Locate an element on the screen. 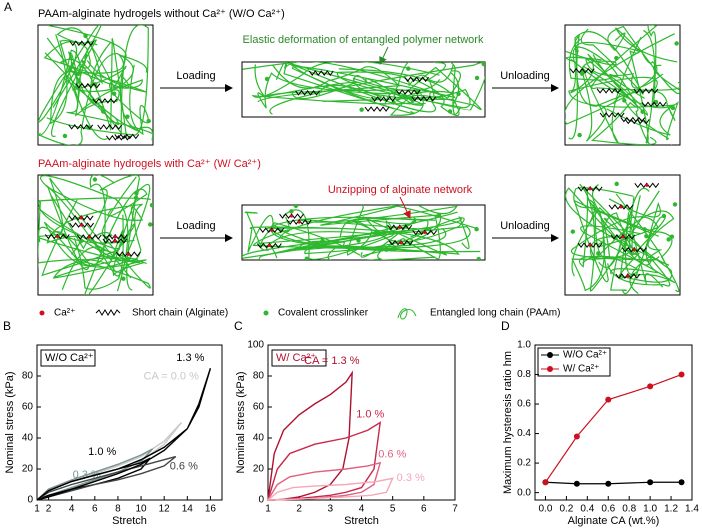 Image resolution: width=702 pixels, height=528 pixels. data-point is located at coordinates (576, 436).